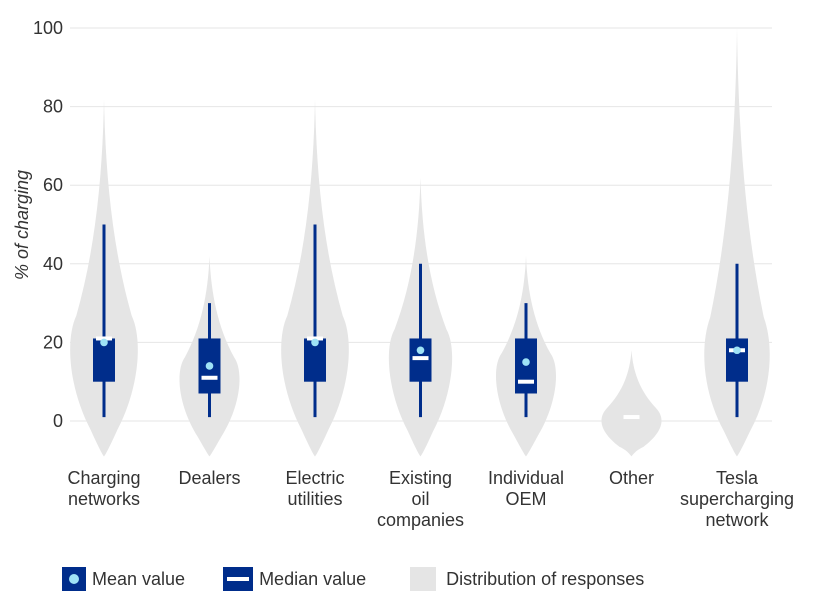  Describe the element at coordinates (737, 478) in the screenshot. I see `category-label-line: Tesla` at that location.